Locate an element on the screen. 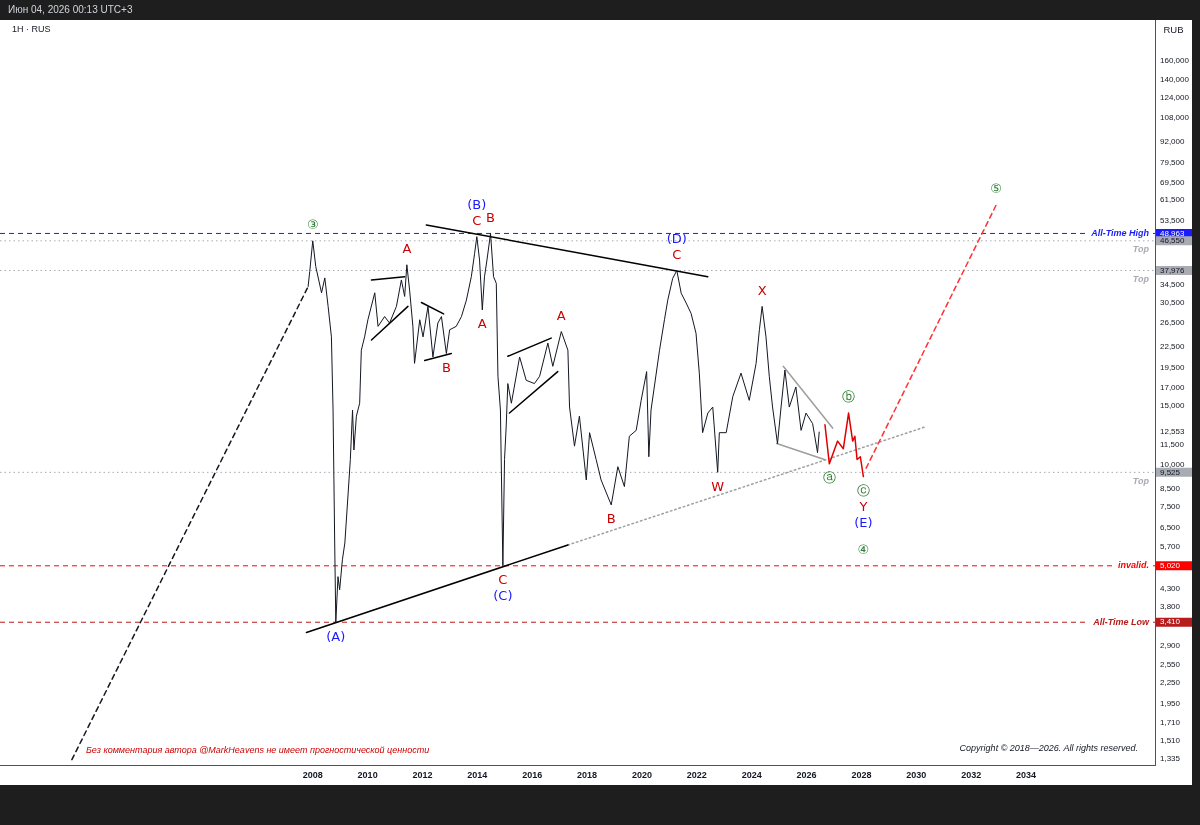 This screenshot has width=1200, height=825. x-tick-label: 2020 is located at coordinates (641, 774).